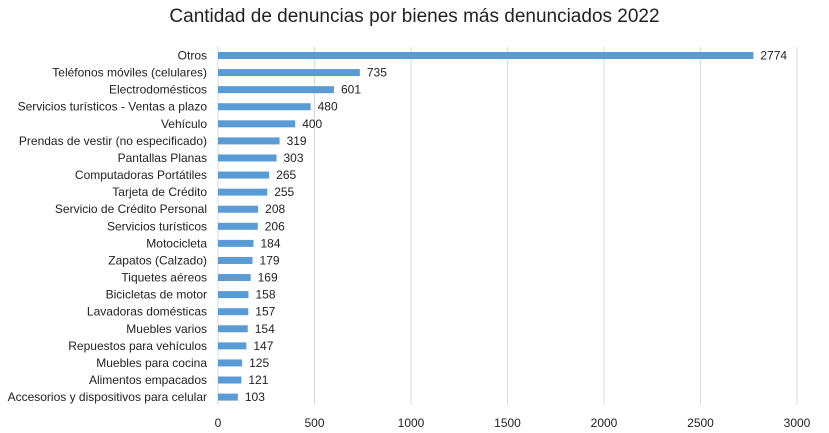  I want to click on category-label: Servicios turísticos - Ventas a plazo, so click(113, 107).